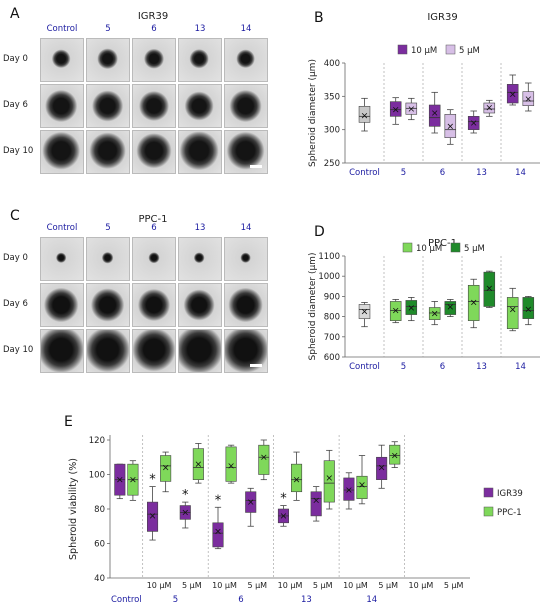 The width and height of the screenshot is (550, 611). I want to click on x-tick-label: 5, so click(403, 173).